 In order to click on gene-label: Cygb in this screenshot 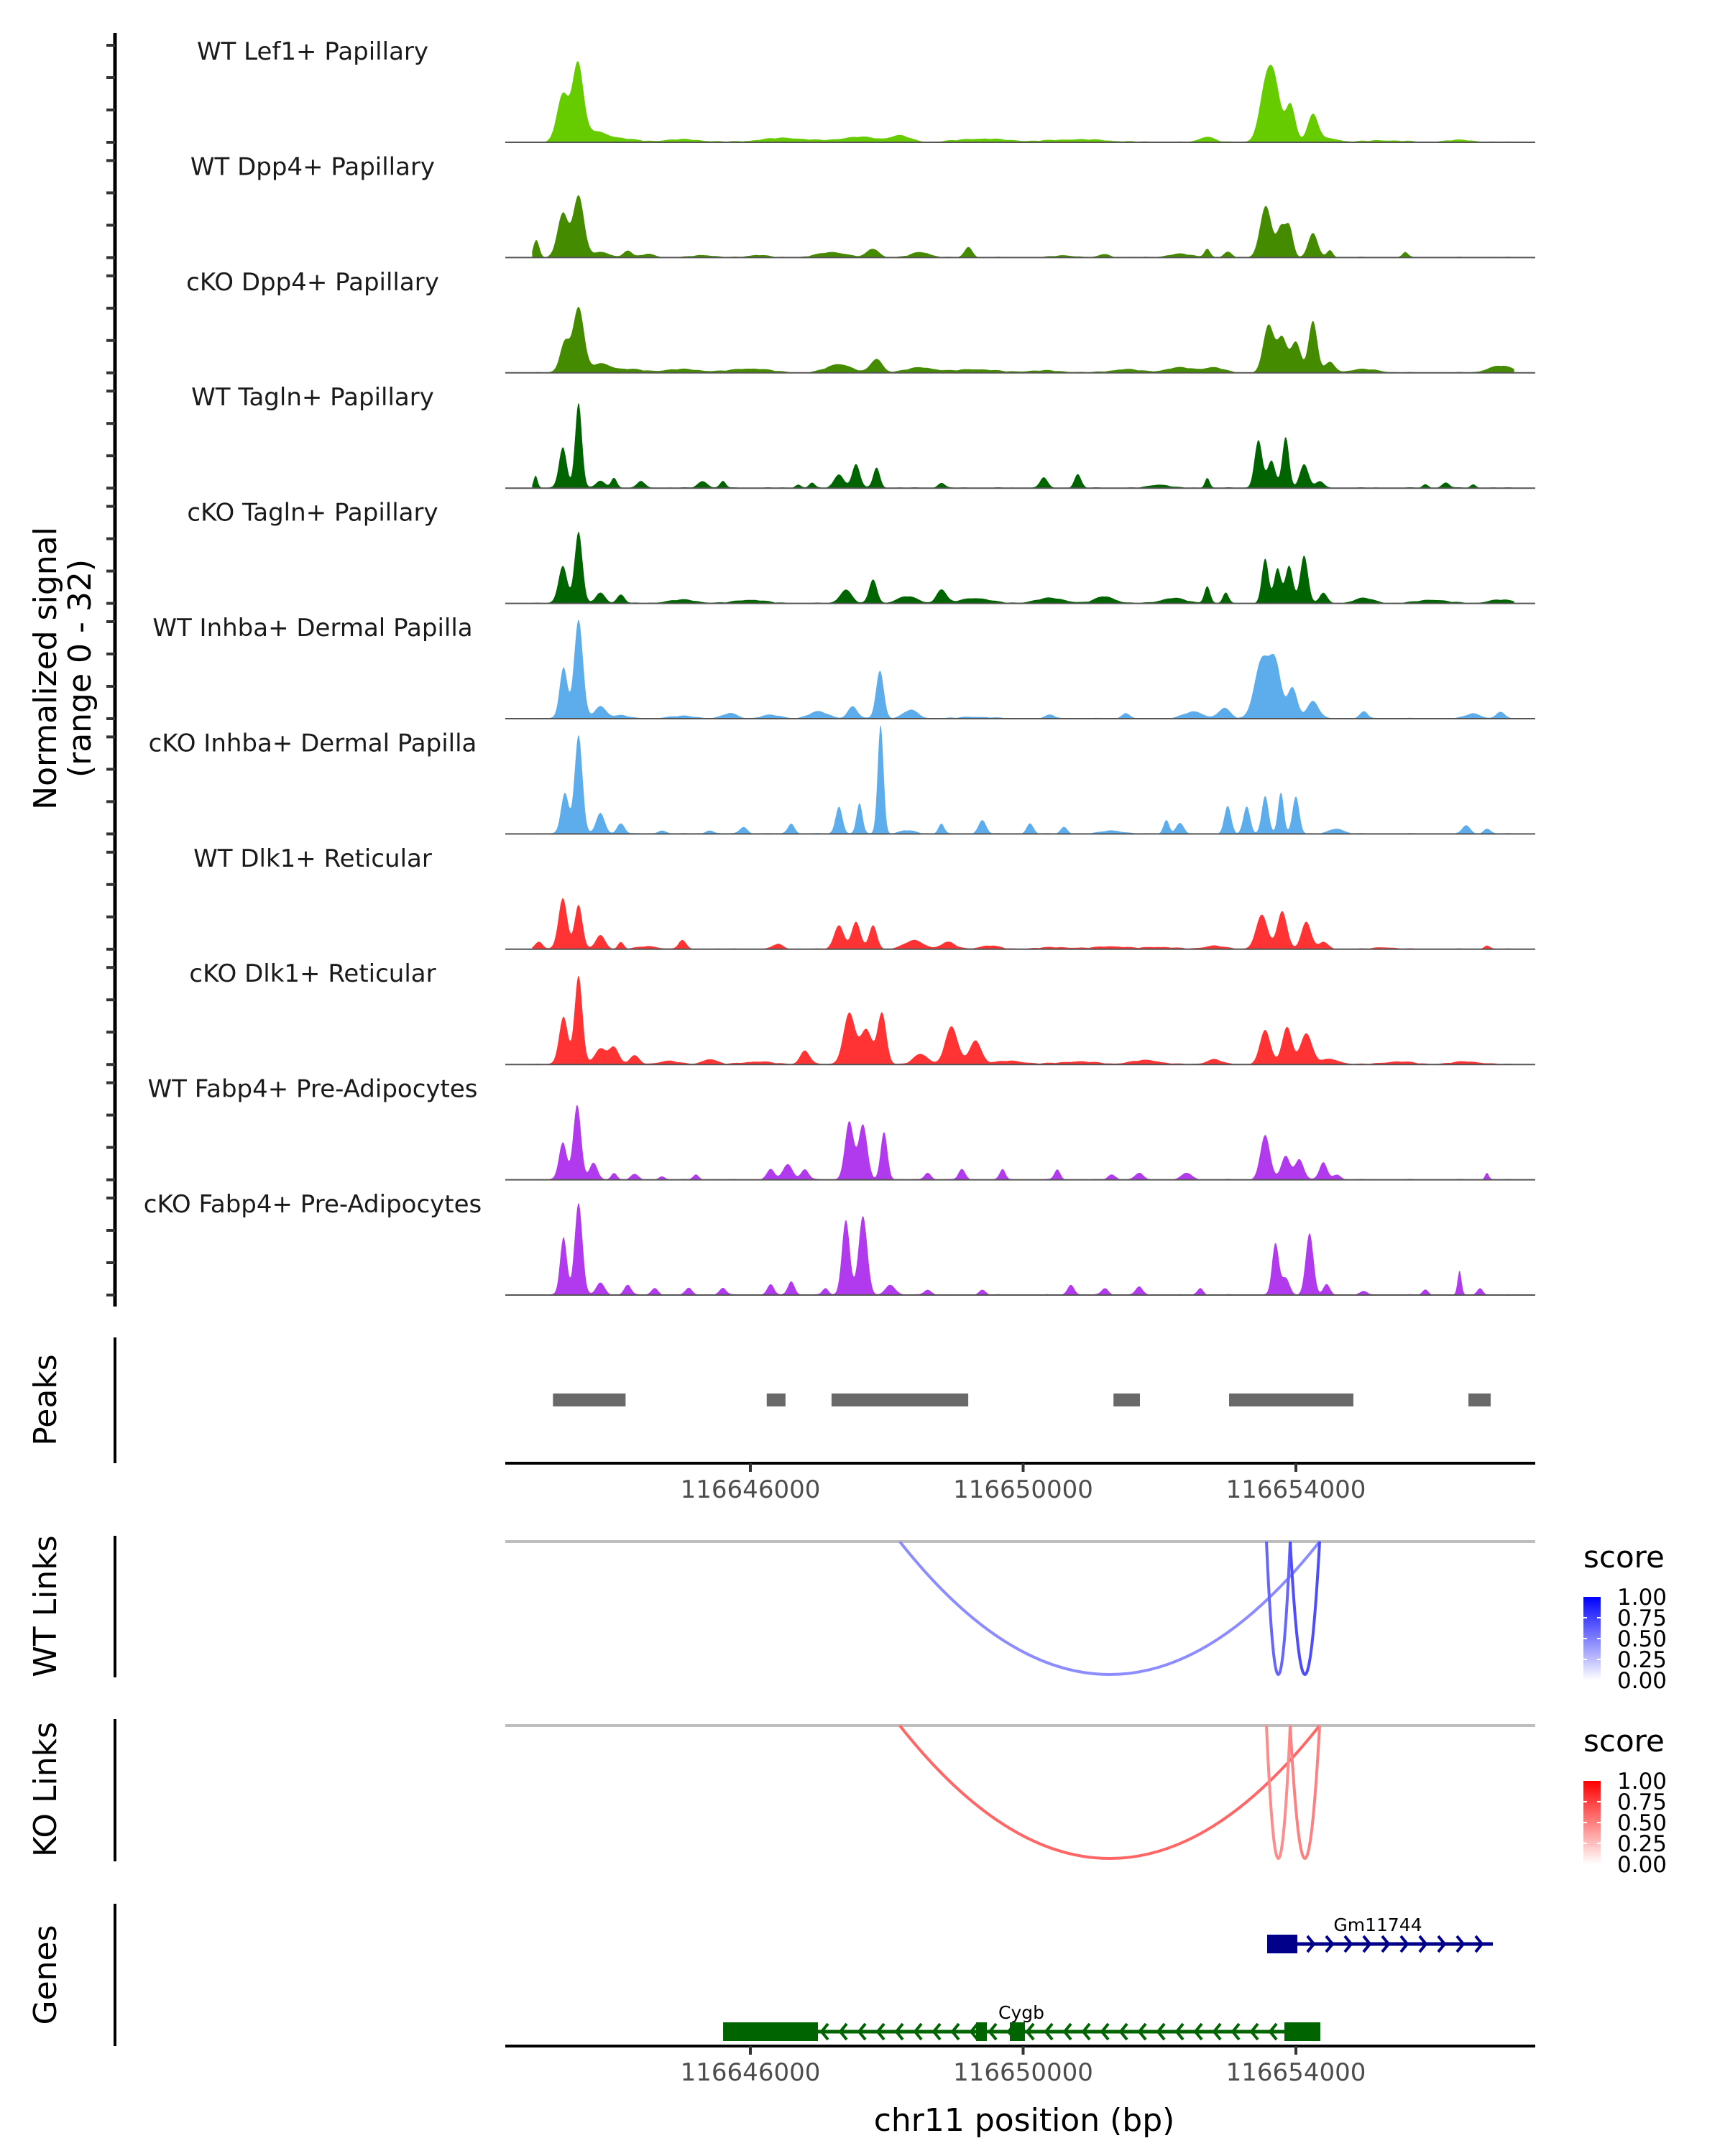, I will do `click(1021, 2012)`.